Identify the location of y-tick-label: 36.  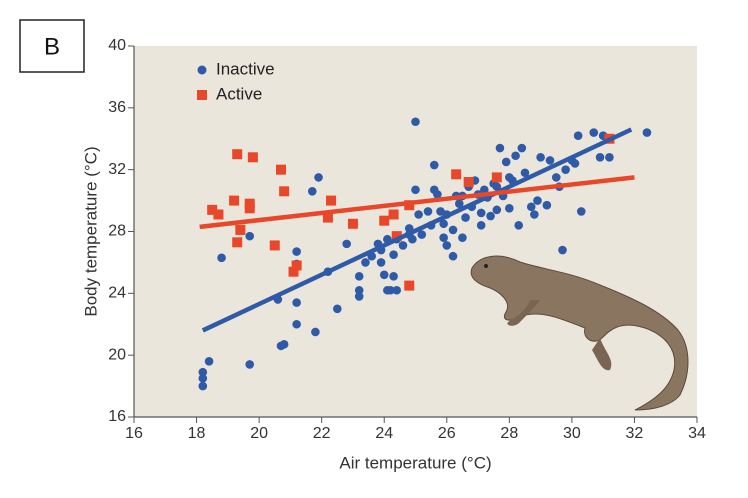
(117, 107).